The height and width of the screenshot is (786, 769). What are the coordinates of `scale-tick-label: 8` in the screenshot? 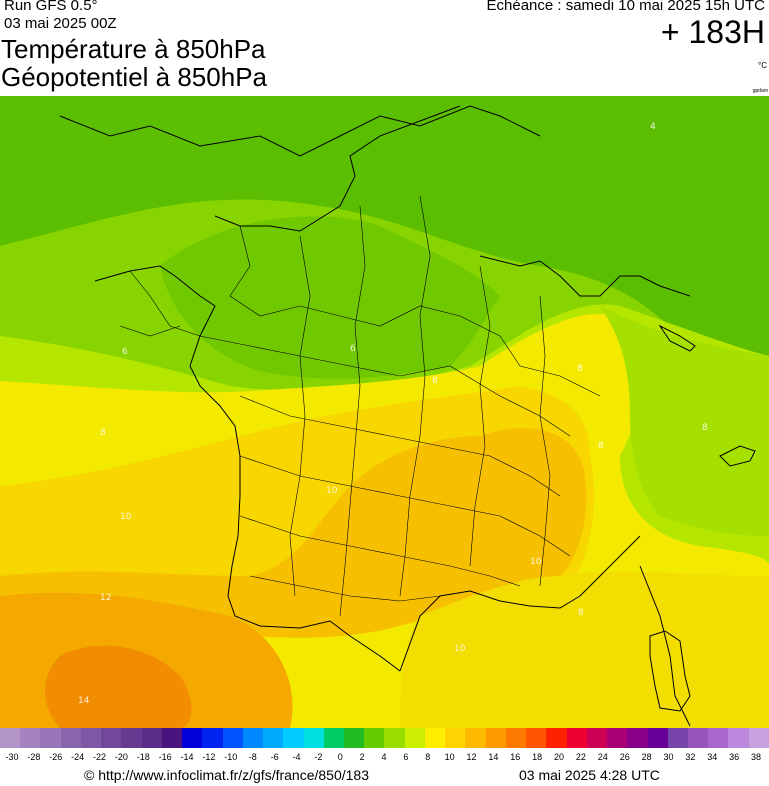 It's located at (428, 757).